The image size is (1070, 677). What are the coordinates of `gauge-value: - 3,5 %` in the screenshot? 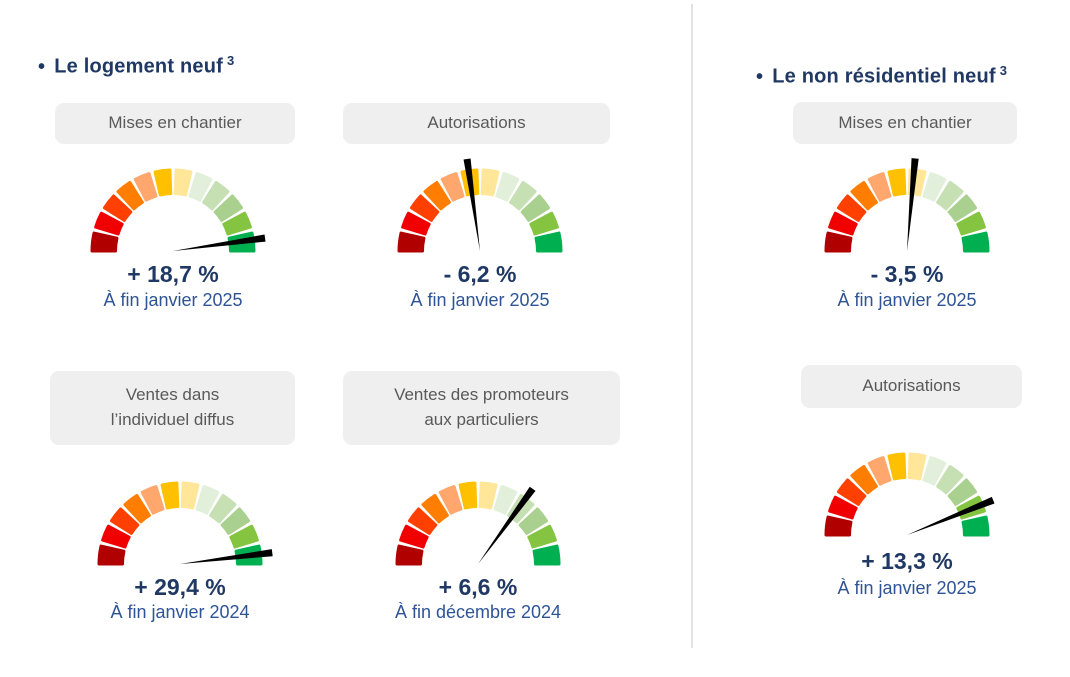 It's located at (907, 274).